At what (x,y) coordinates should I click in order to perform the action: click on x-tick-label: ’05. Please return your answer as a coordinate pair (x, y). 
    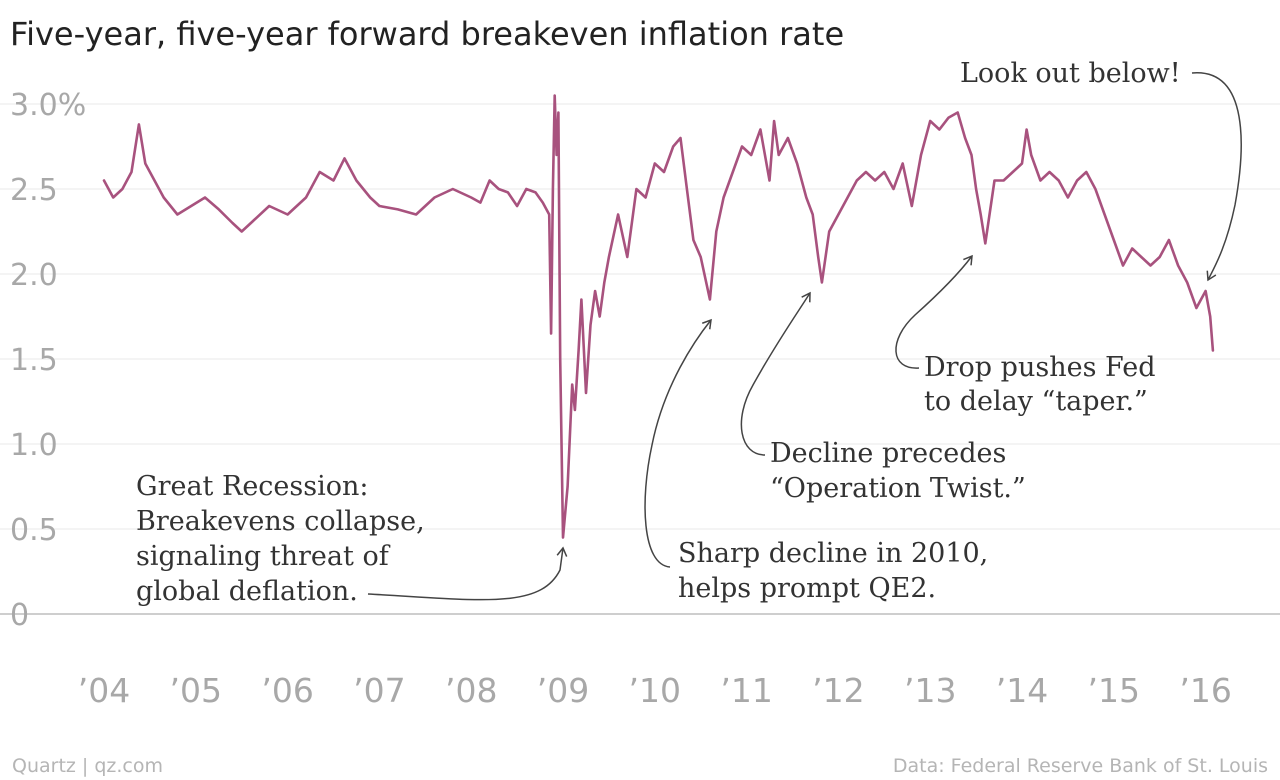
    Looking at the image, I should click on (196, 690).